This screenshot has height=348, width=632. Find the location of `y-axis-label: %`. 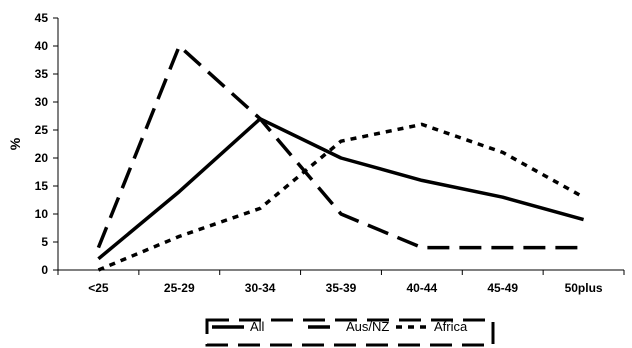

y-axis-label: % is located at coordinates (15, 143).